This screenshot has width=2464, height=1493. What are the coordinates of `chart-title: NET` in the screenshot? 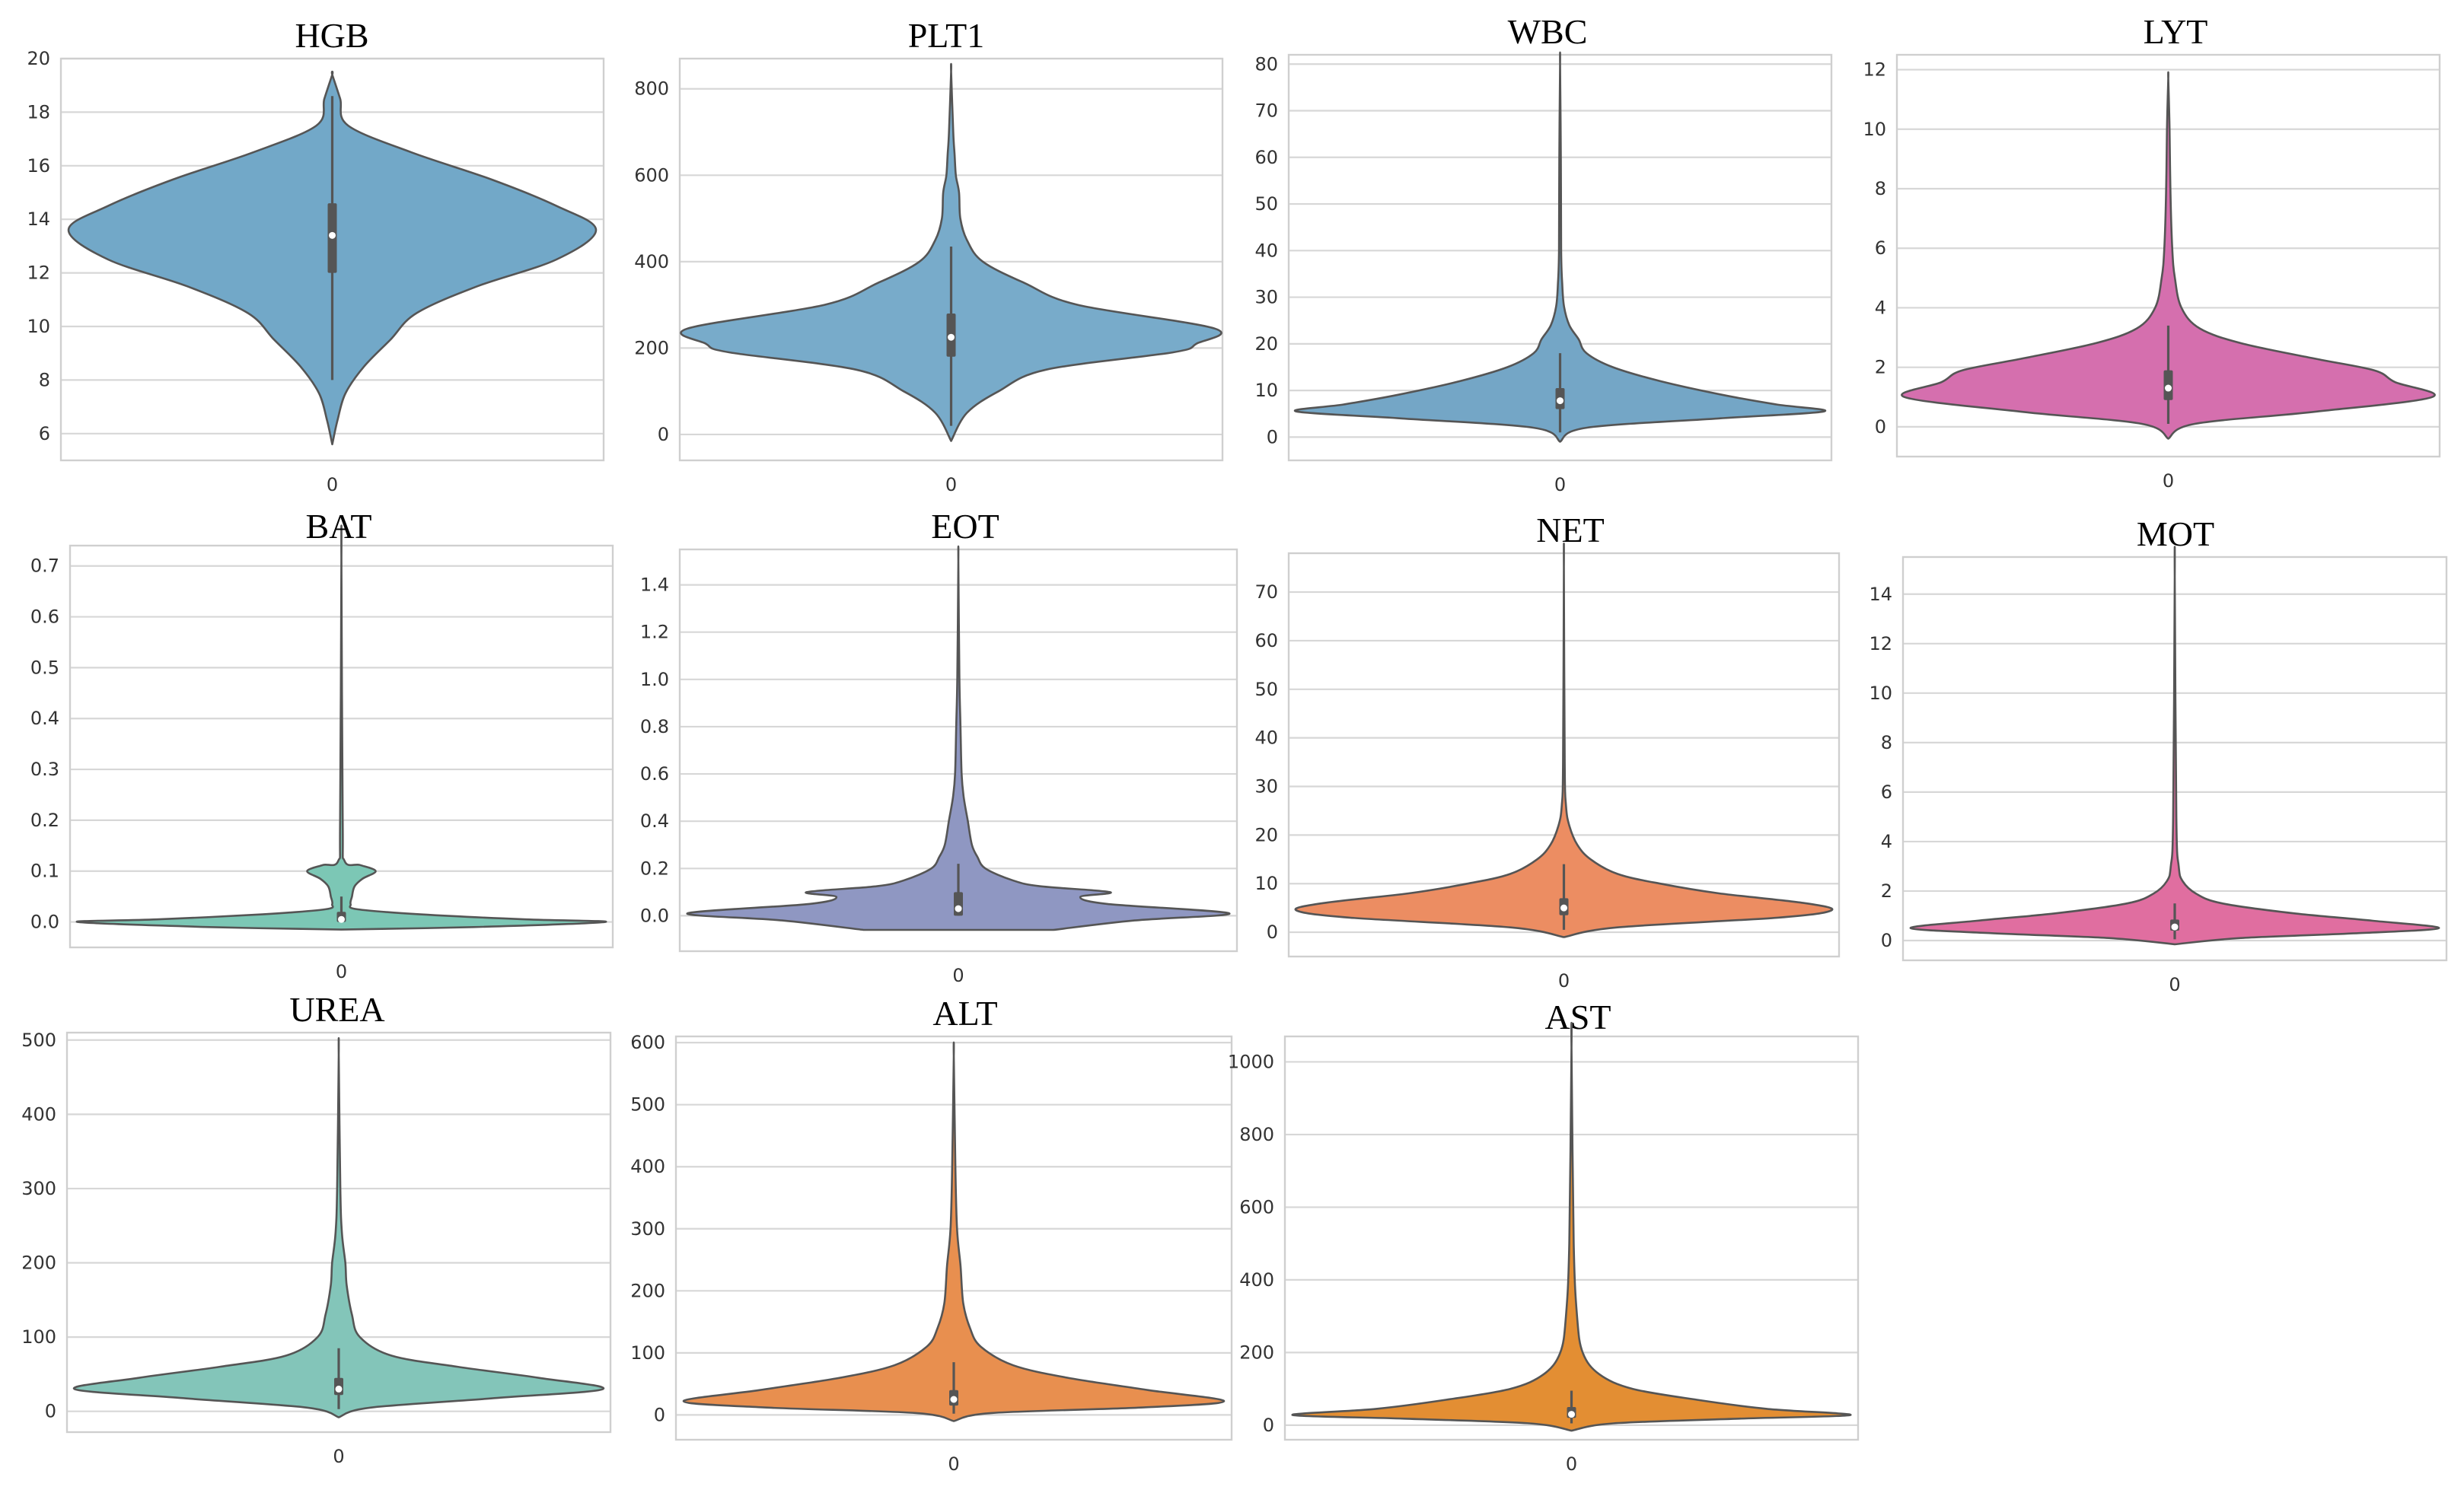 It's located at (1570, 530).